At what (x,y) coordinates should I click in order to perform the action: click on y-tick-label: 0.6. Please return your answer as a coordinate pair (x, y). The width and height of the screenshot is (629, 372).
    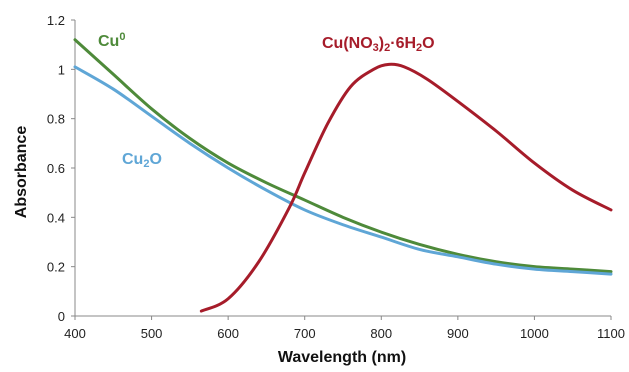
    Looking at the image, I should click on (56, 168).